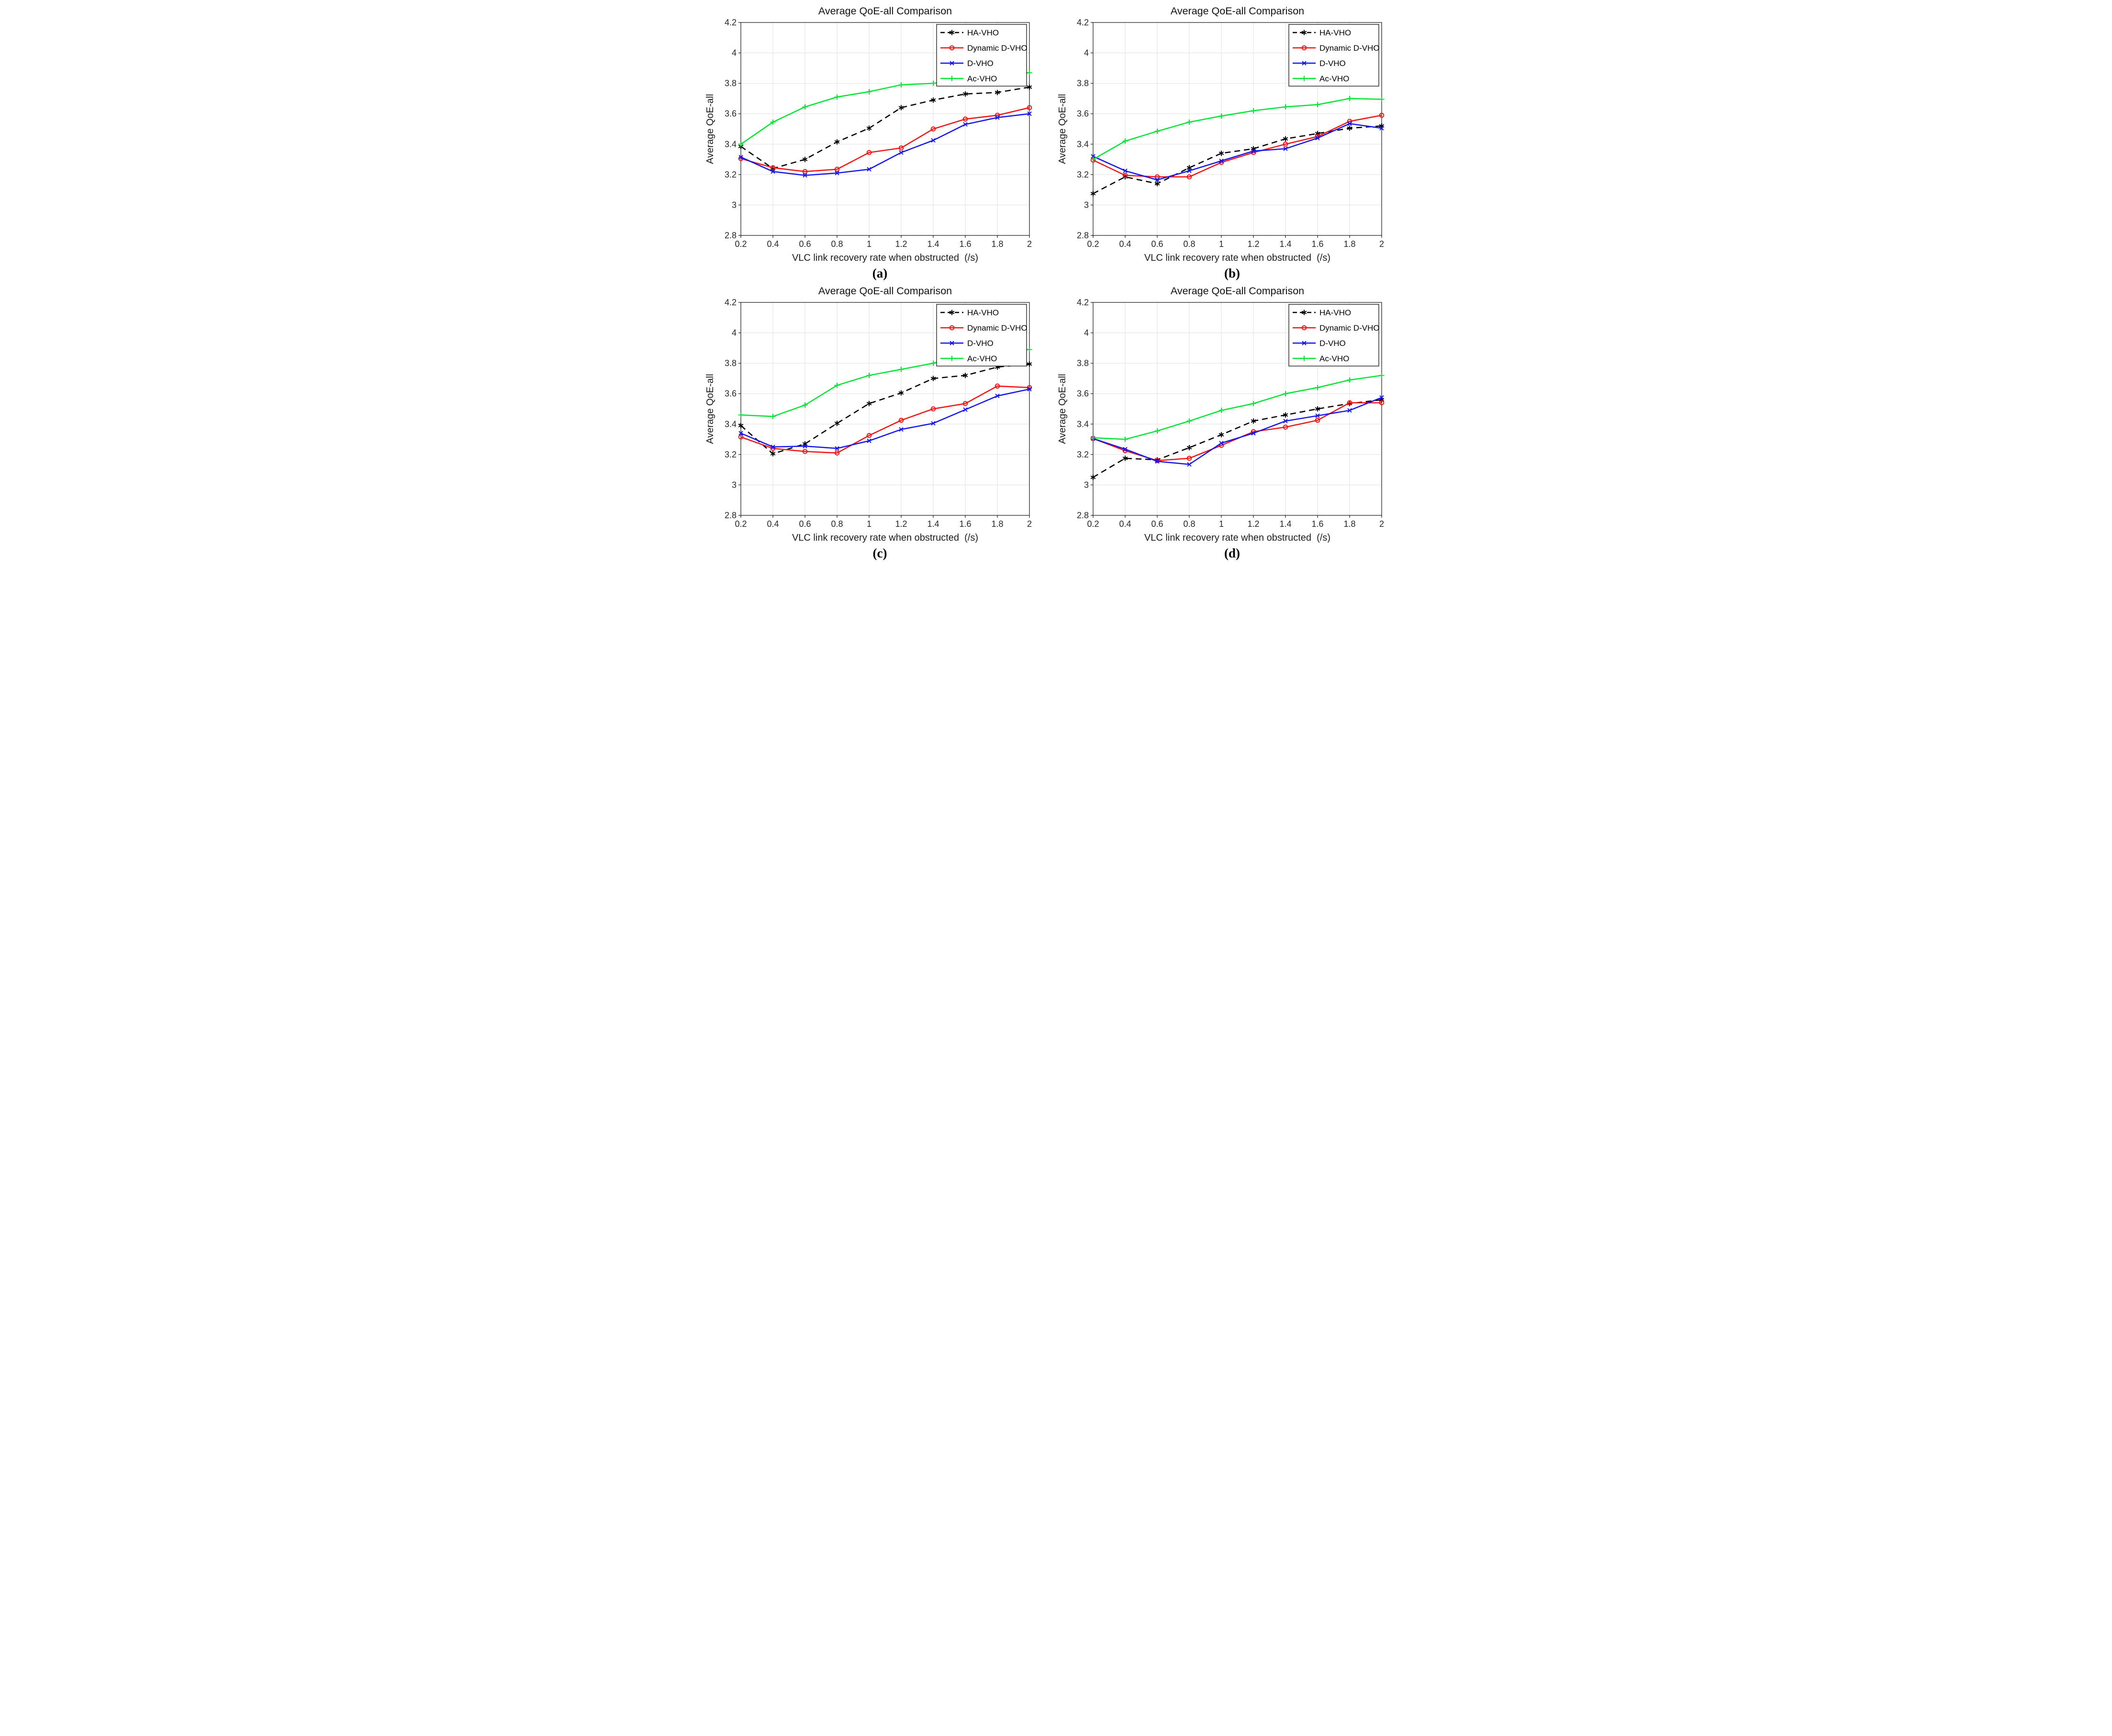  What do you see at coordinates (1083, 454) in the screenshot?
I see `y-tick-label: 3.2` at bounding box center [1083, 454].